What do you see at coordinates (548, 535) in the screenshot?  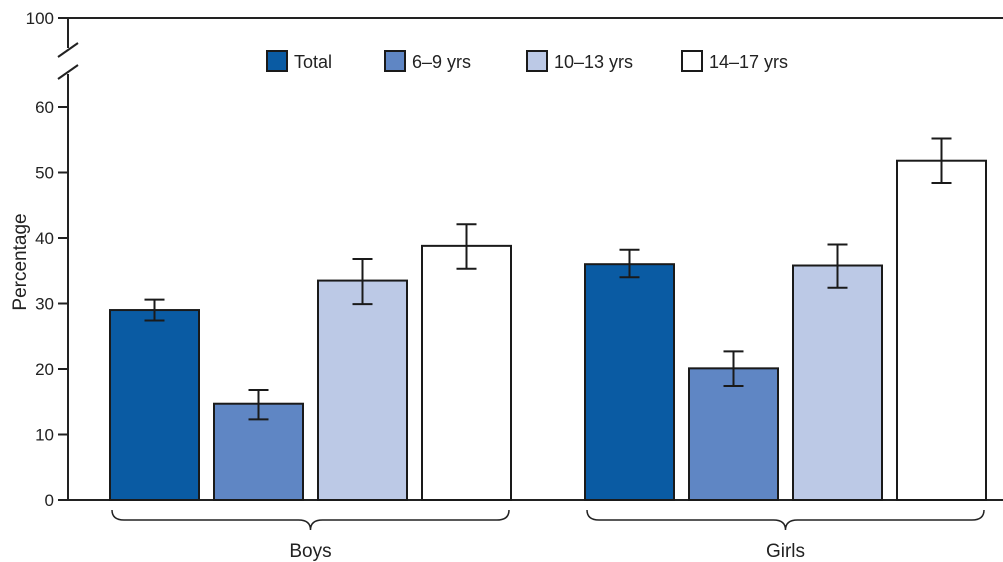 I see `group-labels: Boys Girls` at bounding box center [548, 535].